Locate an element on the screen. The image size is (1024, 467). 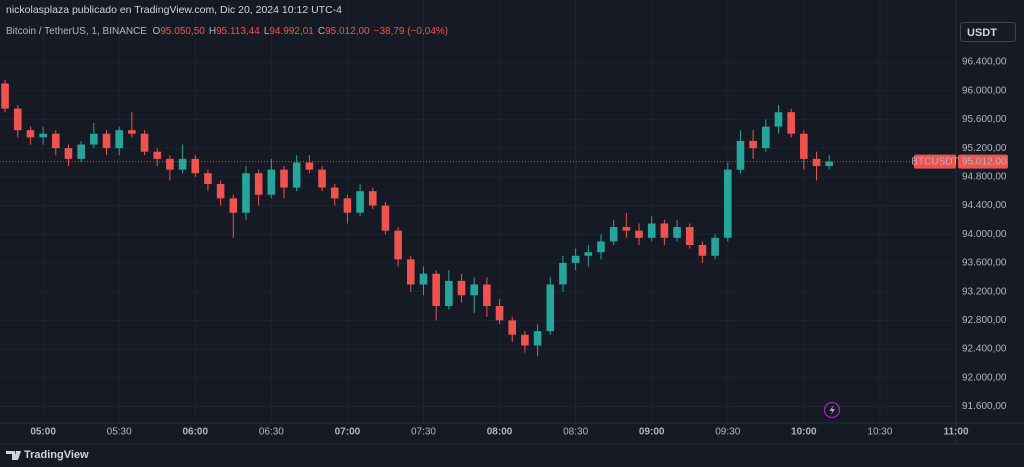
symbol-title: Bitcoin / TetherUS, 1, BINANCE is located at coordinates (76, 31).